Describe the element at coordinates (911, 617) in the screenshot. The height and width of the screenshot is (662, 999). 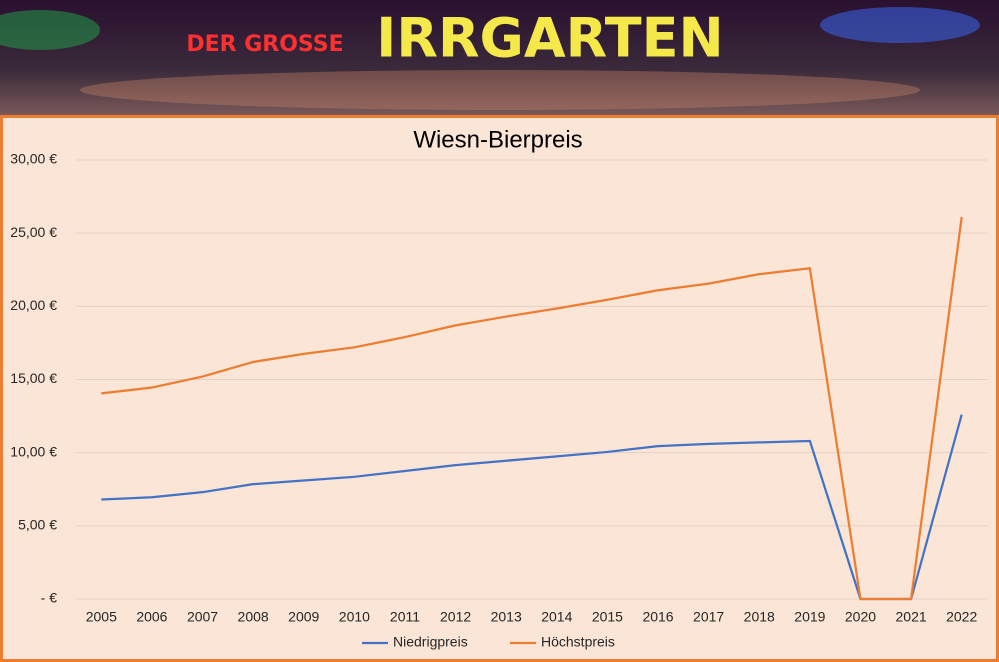
I see `x-tick-label: 2021` at that location.